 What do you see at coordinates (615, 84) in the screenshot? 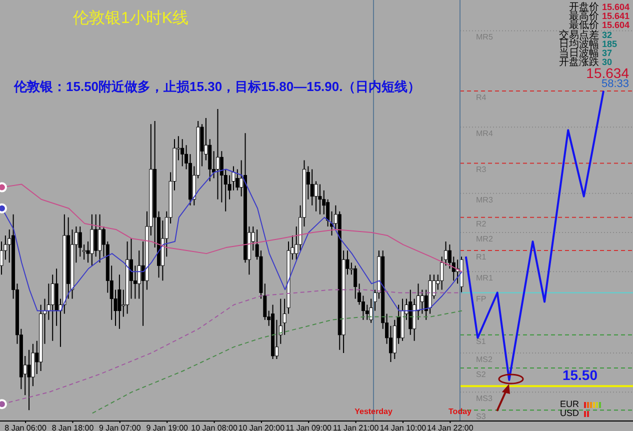
I see `text: 58:33` at bounding box center [615, 84].